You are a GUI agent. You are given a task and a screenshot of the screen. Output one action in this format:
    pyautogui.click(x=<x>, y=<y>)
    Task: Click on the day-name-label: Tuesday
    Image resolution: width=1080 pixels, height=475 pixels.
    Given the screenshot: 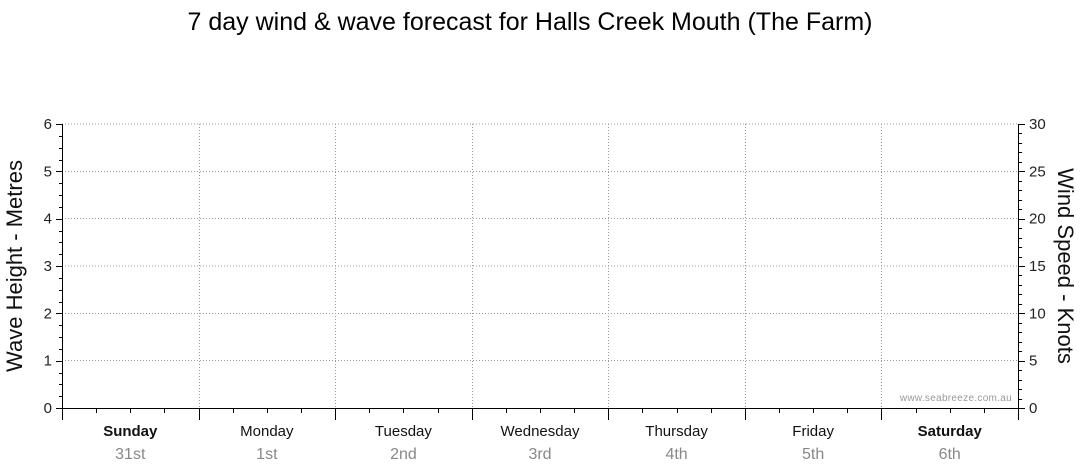 What is the action you would take?
    pyautogui.click(x=403, y=431)
    